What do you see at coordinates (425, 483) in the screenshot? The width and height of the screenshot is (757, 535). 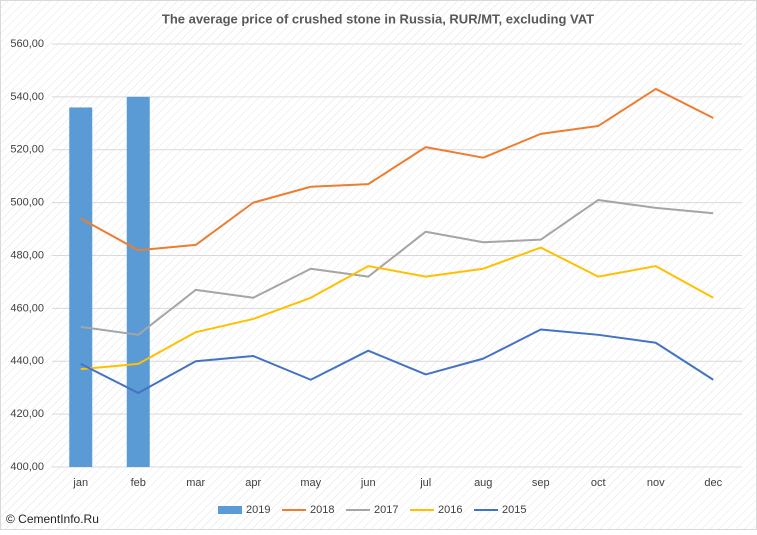 I see `x-tick-label: jul` at bounding box center [425, 483].